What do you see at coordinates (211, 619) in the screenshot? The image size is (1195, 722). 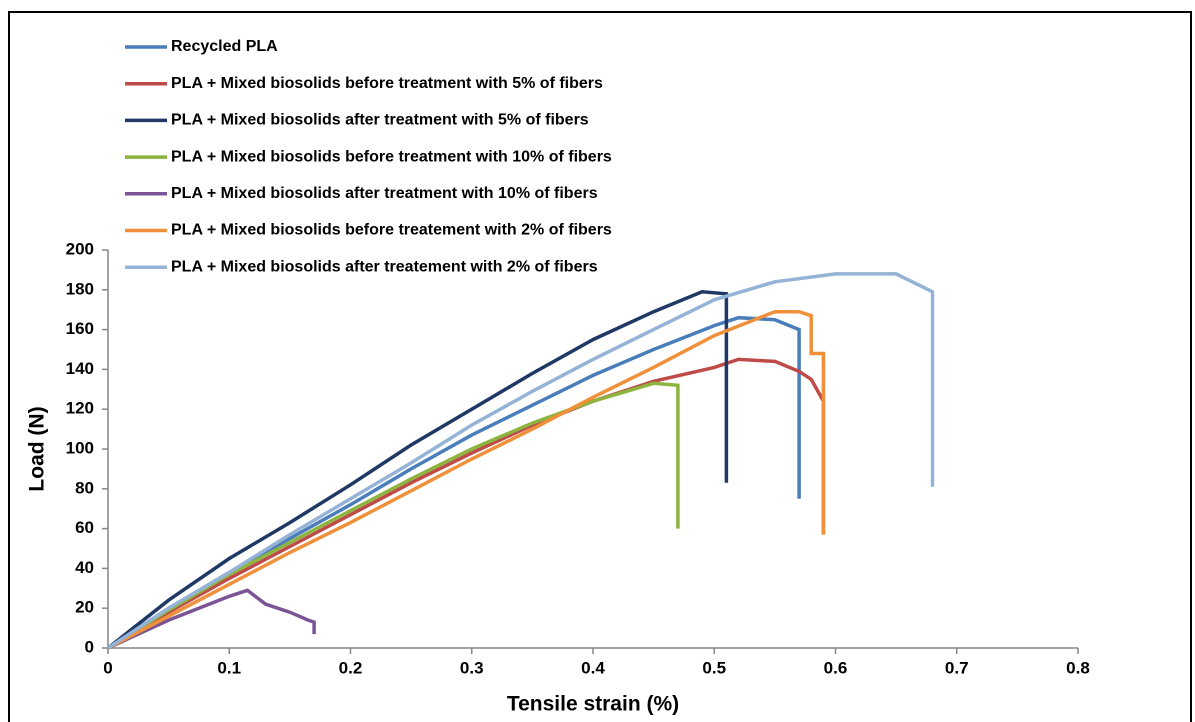 I see `series-line` at bounding box center [211, 619].